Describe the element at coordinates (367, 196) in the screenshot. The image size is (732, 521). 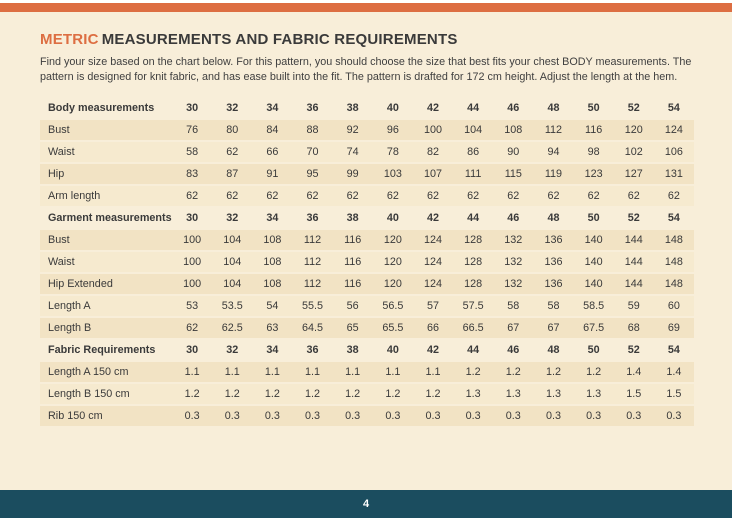
I see `table-row: Arm length 62 62 62 62 62 62 62 62 62 62 62 62 62` at that location.